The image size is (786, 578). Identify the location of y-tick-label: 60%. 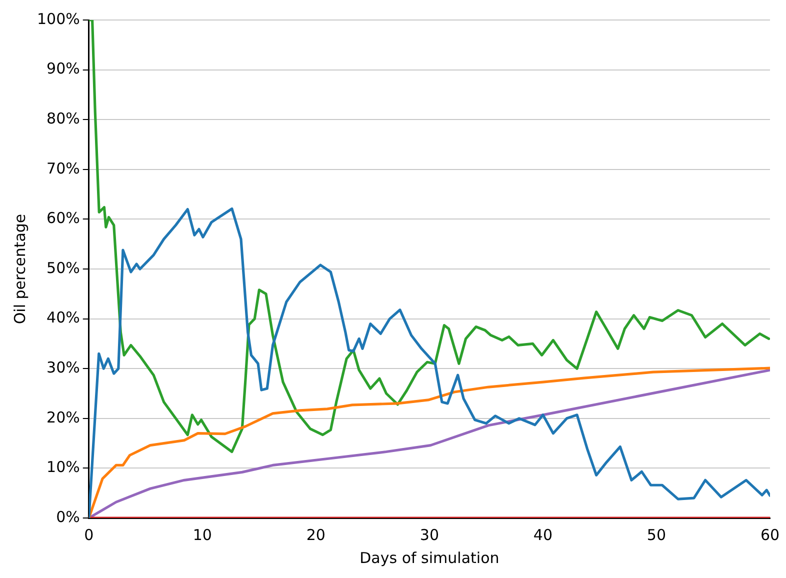
(63, 218).